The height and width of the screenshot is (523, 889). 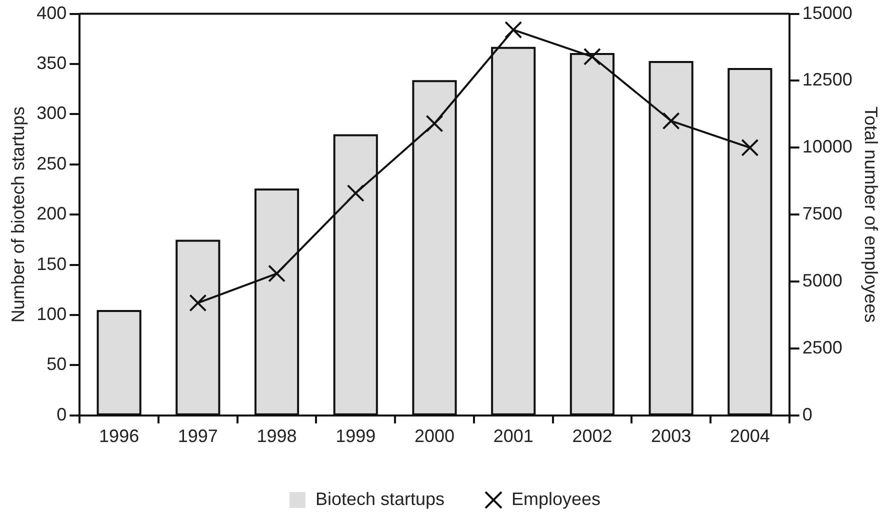 I want to click on x-tick-label: 1997, so click(x=198, y=436).